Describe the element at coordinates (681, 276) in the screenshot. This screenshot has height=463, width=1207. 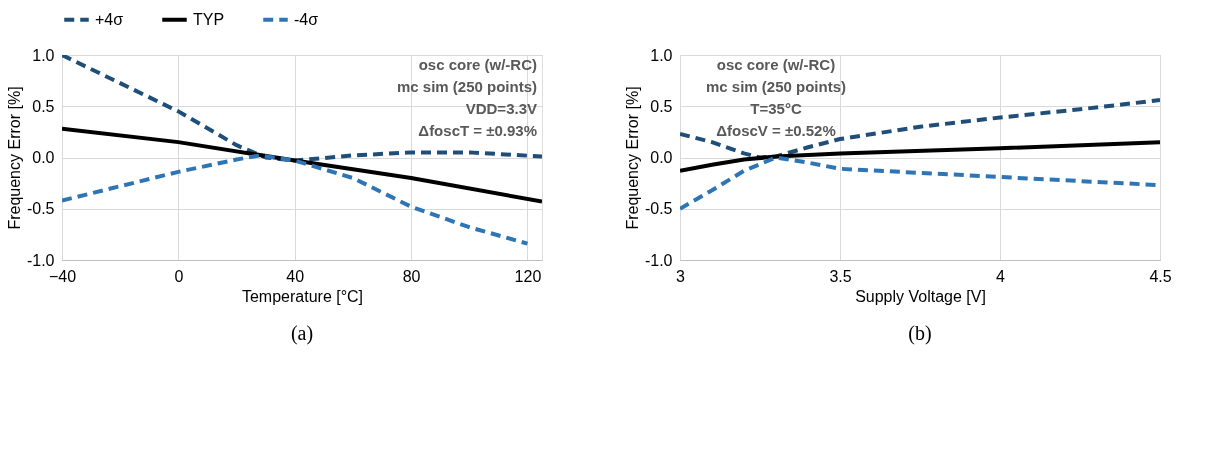
I see `x-tick-label: 3` at that location.